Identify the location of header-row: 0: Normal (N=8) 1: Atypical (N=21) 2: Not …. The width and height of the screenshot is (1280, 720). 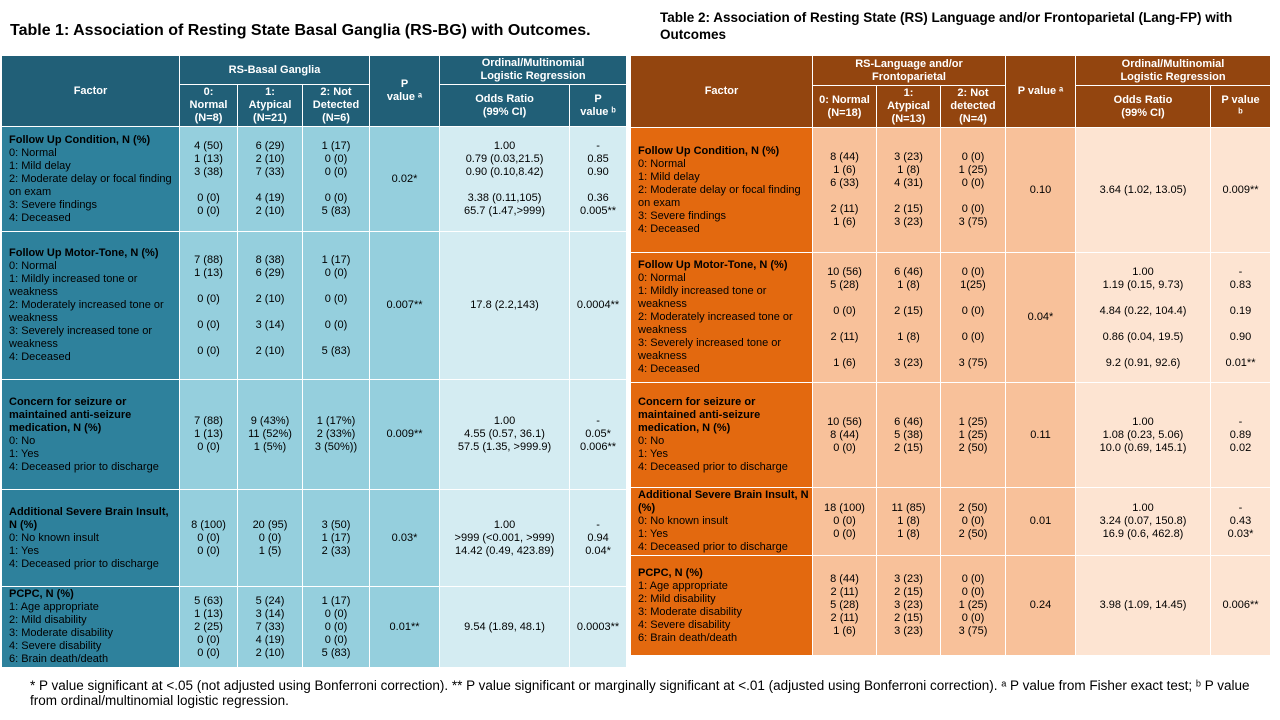
(315, 105).